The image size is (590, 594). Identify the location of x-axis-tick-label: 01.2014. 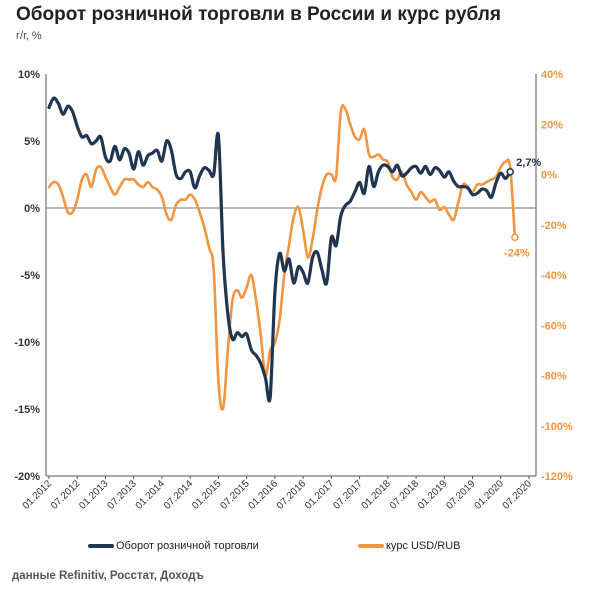
(151, 495).